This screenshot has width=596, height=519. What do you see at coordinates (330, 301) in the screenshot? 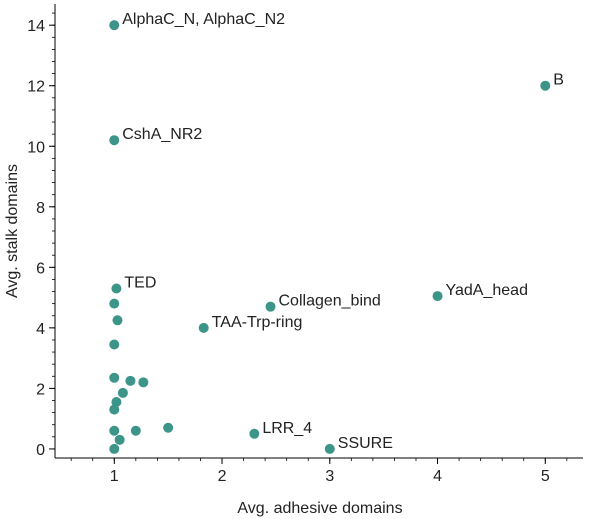
I see `point-label: Collagen_bind` at bounding box center [330, 301].